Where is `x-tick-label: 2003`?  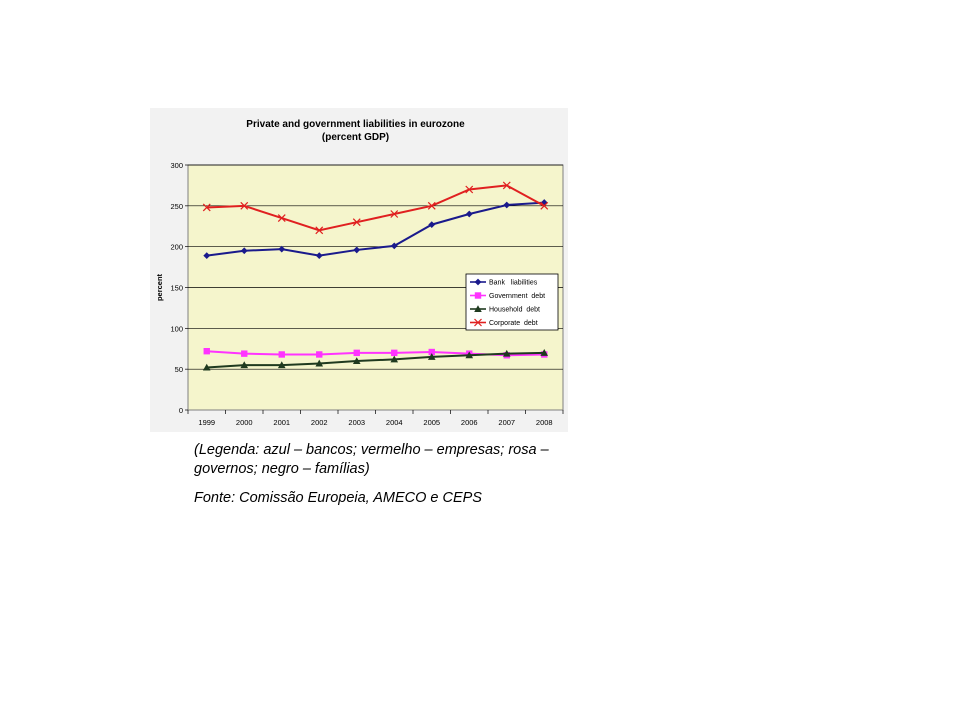
x-tick-label: 2003 is located at coordinates (356, 422).